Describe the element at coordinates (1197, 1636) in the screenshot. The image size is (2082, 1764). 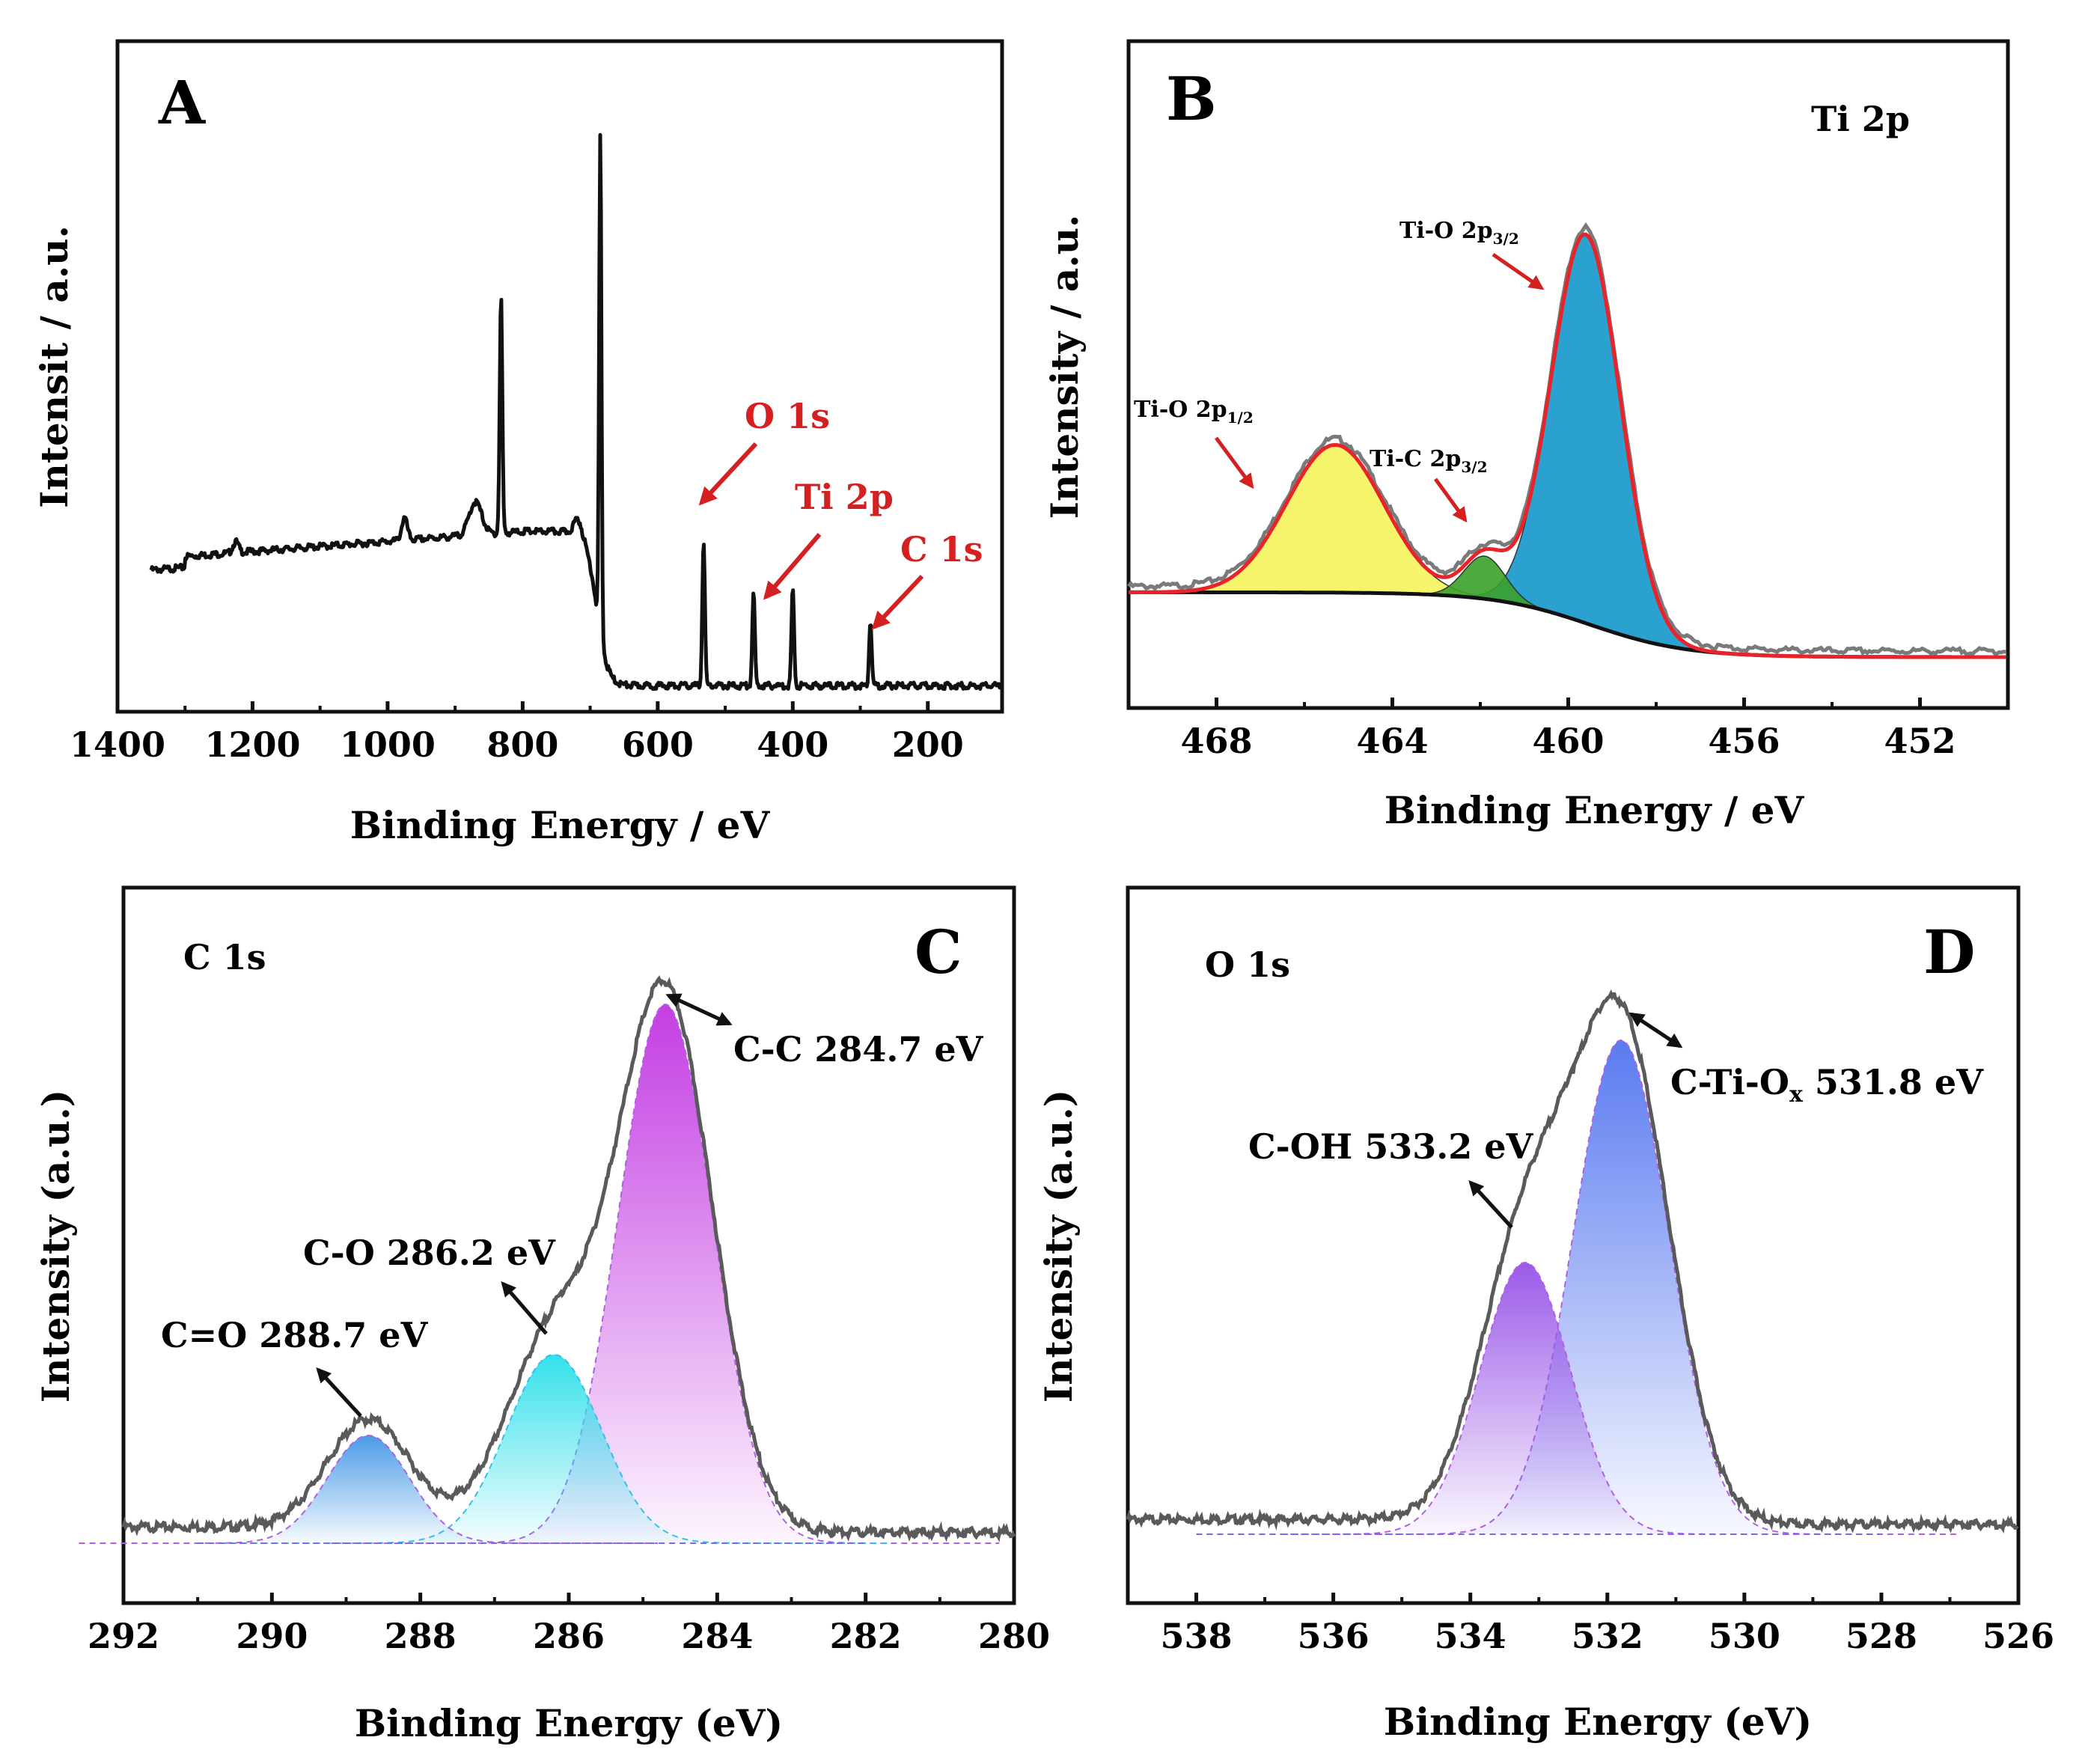
I see `x-tick-label: 538` at that location.